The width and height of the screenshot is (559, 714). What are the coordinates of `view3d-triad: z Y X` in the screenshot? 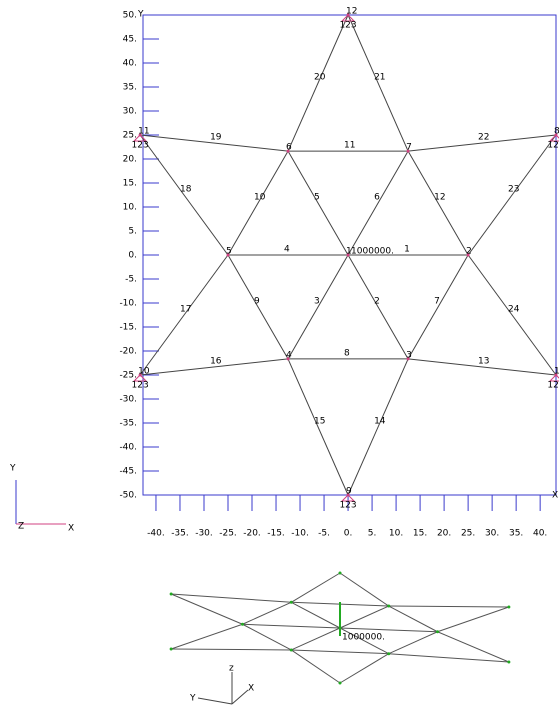 It's located at (221, 684).